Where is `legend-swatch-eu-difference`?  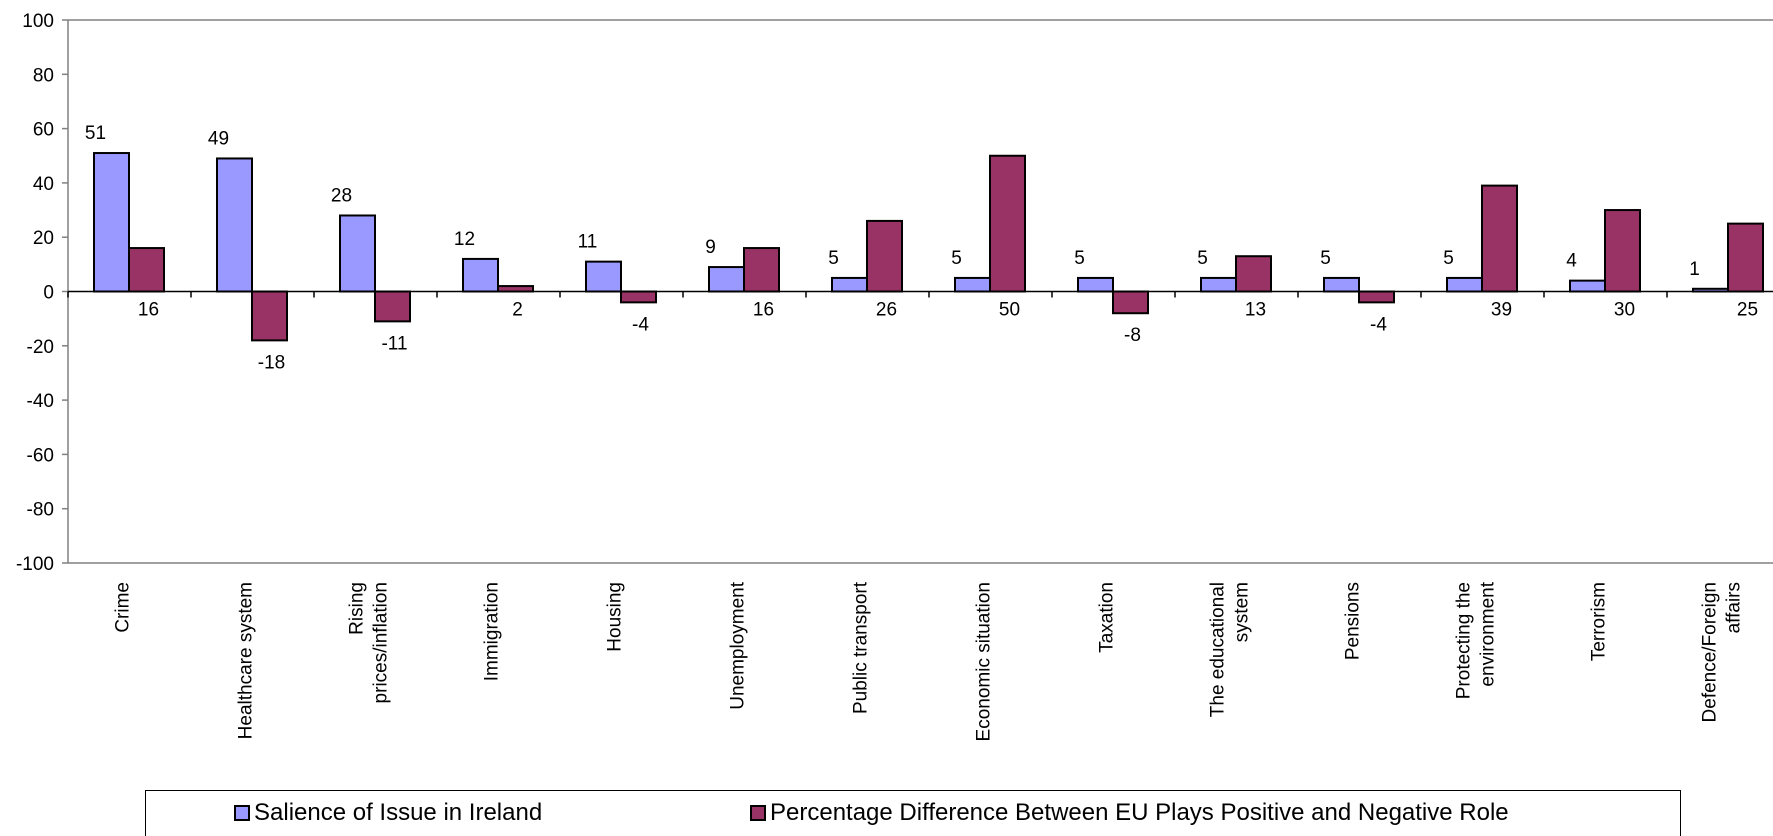
legend-swatch-eu-difference is located at coordinates (758, 813).